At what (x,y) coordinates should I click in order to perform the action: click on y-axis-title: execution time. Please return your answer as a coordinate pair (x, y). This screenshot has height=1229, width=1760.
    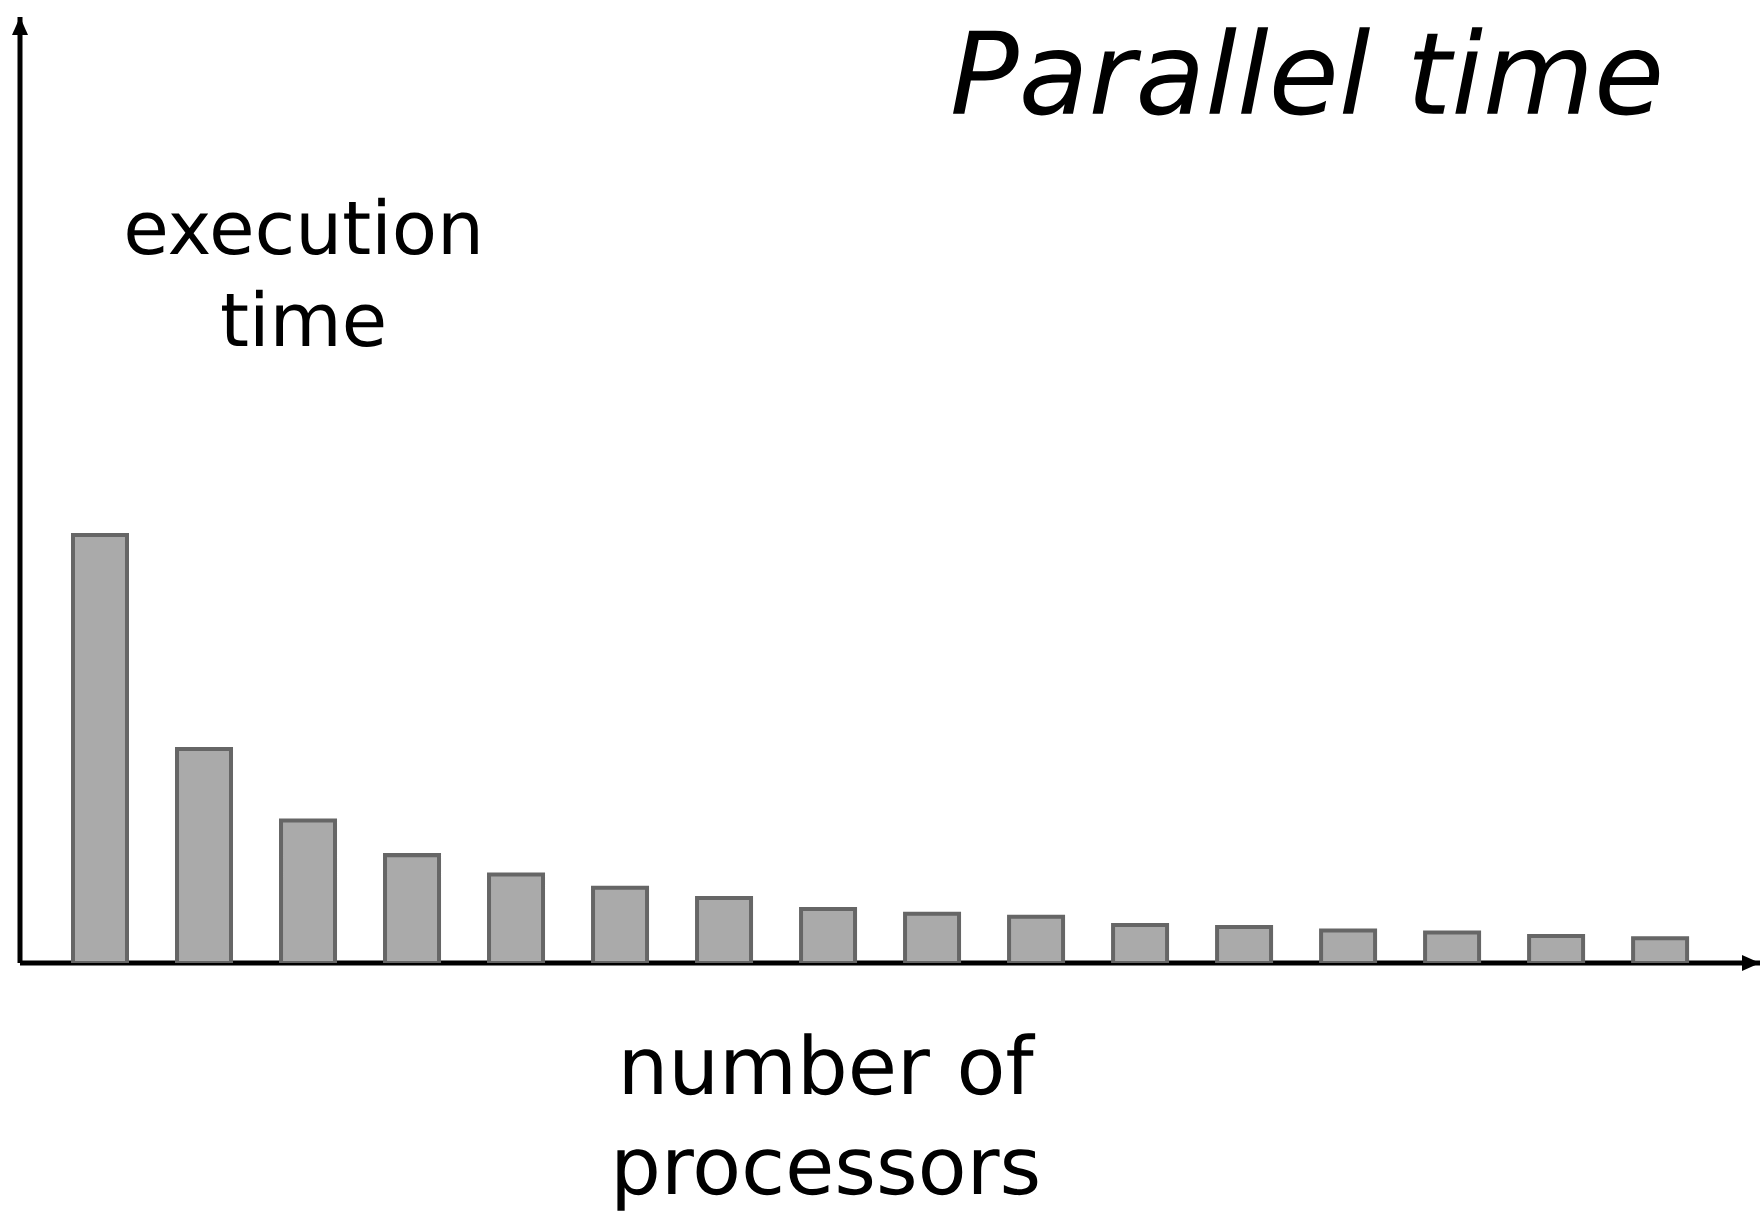
    Looking at the image, I should click on (302, 272).